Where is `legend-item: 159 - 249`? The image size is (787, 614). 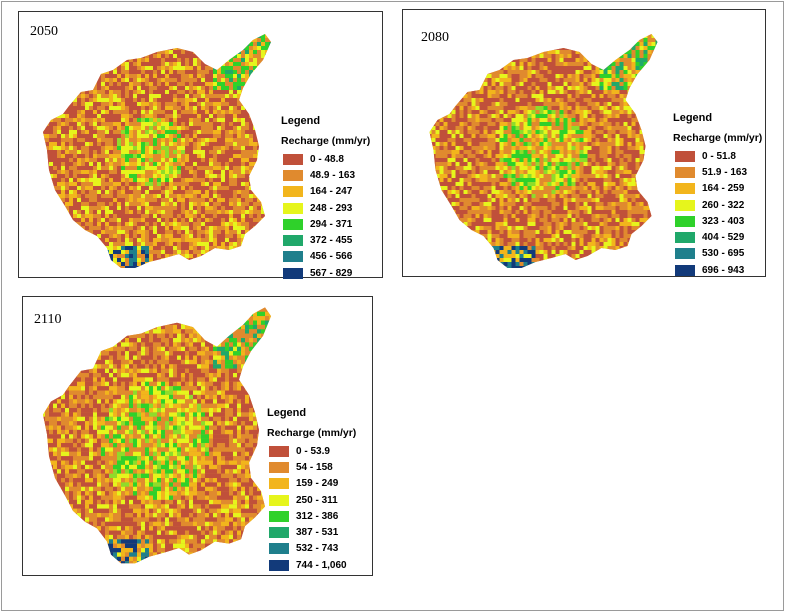
legend-item: 159 - 249 is located at coordinates (311, 484).